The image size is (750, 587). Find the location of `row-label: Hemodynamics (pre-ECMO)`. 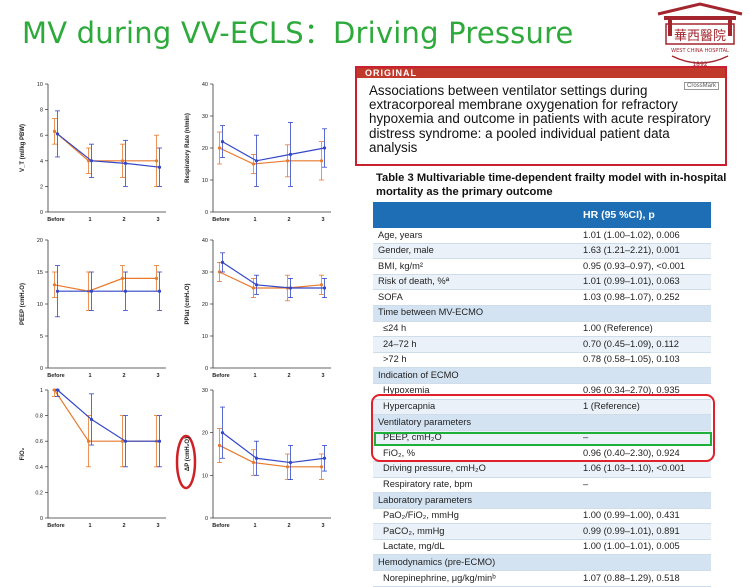

row-label: Hemodynamics (pre-ECMO) is located at coordinates (437, 561).